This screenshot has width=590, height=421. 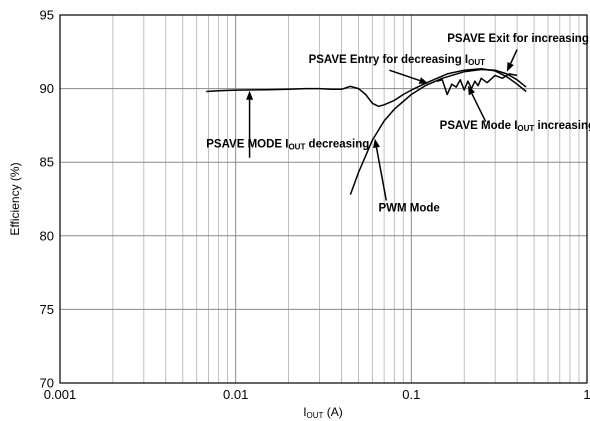 I want to click on x-tick-label: 1, so click(x=586, y=394).